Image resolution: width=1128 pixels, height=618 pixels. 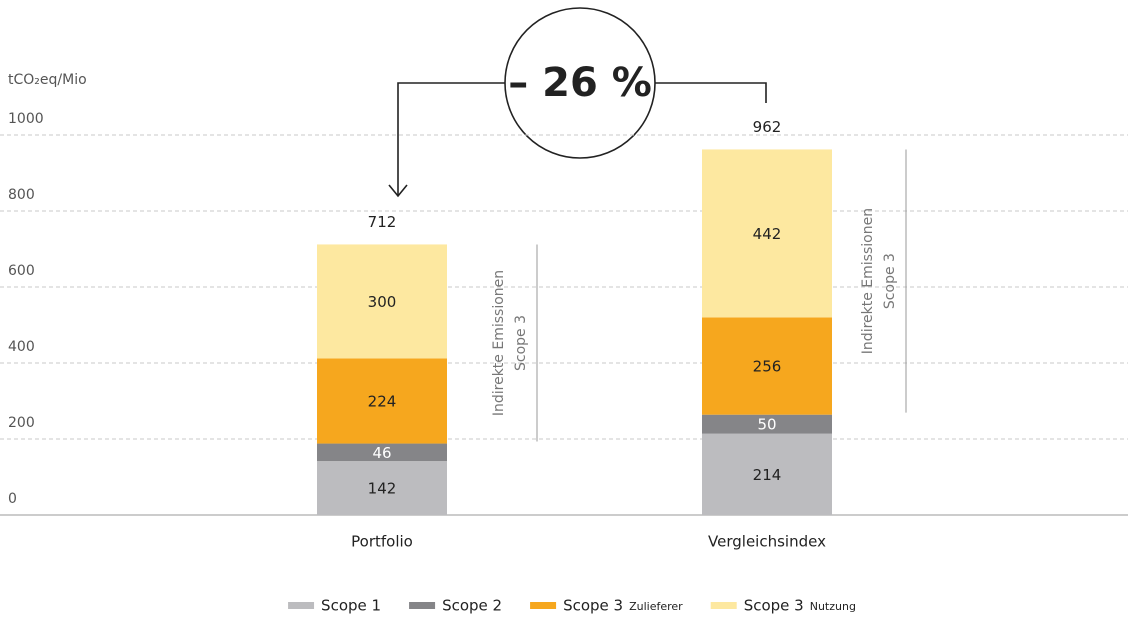 I want to click on y-tick-label: 1000, so click(x=26, y=119).